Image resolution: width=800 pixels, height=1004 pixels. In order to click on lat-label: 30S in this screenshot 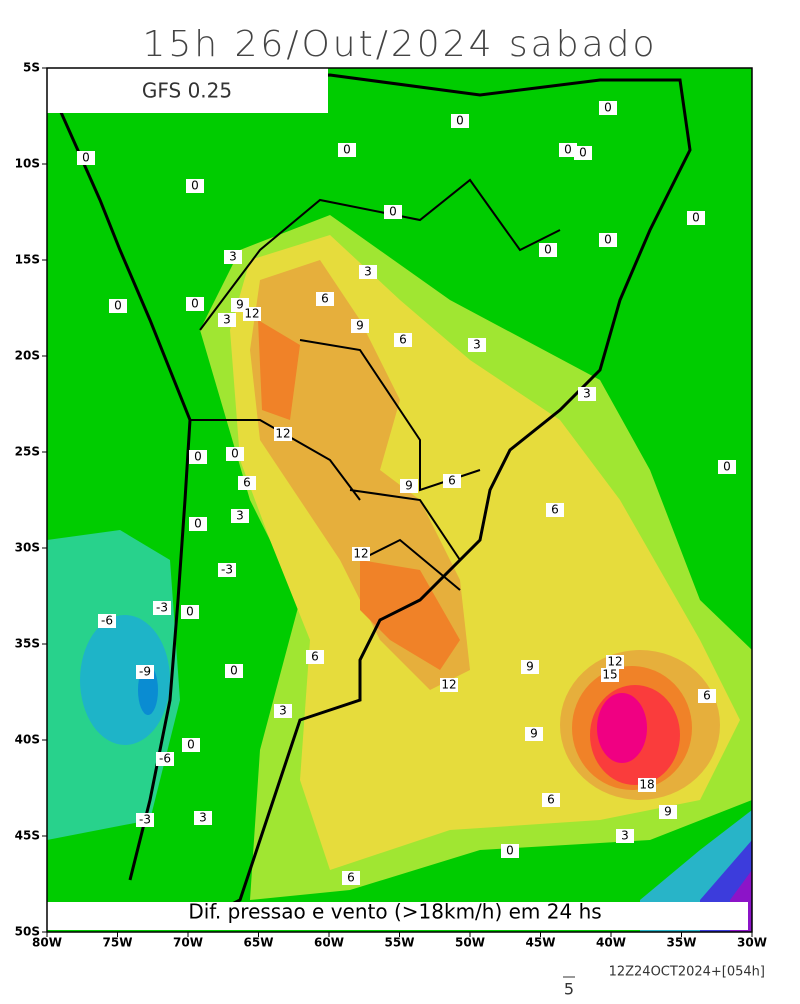, I will do `click(27, 548)`.